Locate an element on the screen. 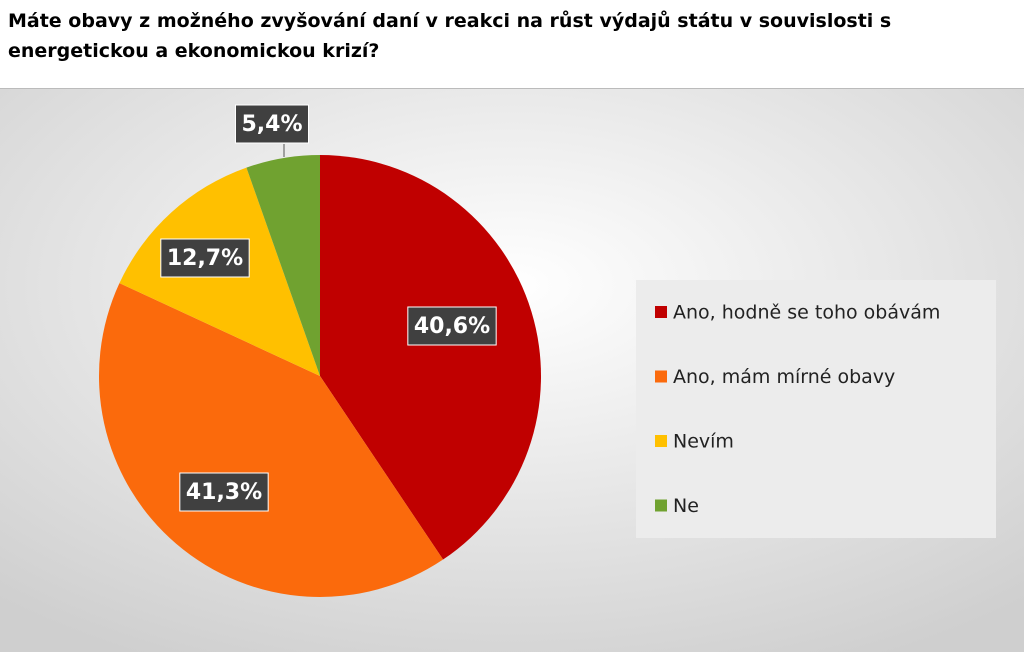 Image resolution: width=1024 pixels, height=652 pixels. data-label: 5,4% is located at coordinates (271, 124).